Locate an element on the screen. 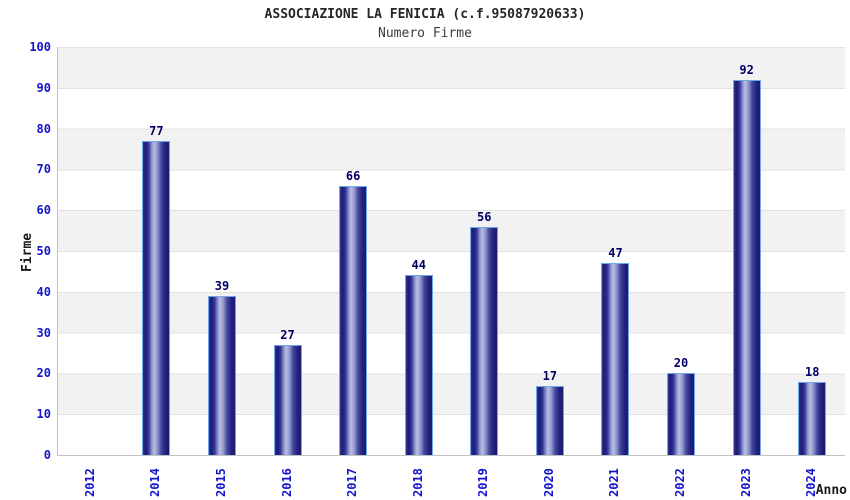 The height and width of the screenshot is (500, 850). bar-2021 is located at coordinates (615, 359).